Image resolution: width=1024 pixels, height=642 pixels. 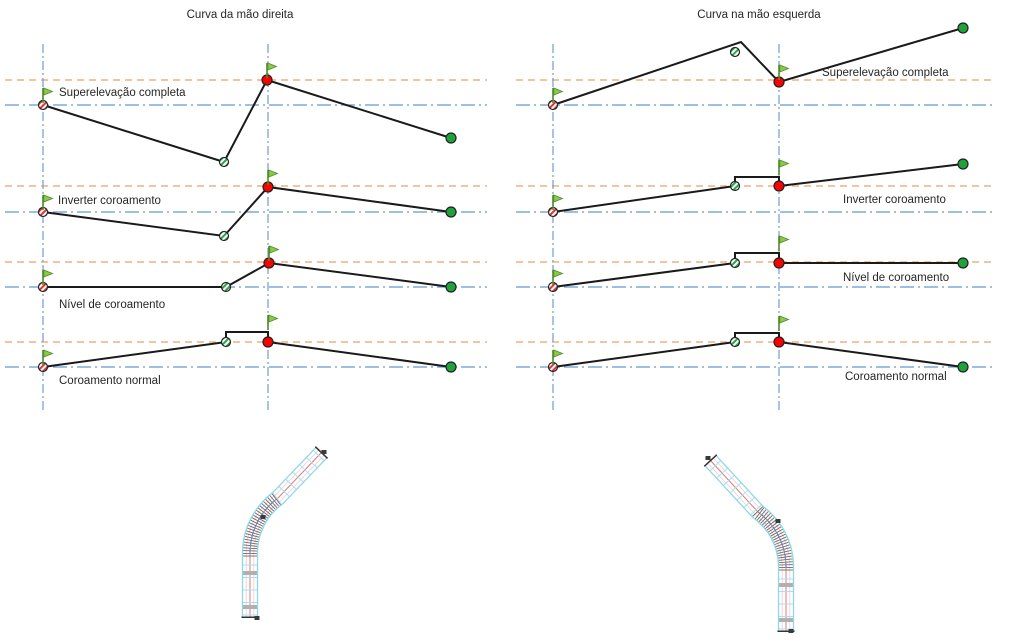 I want to click on right-hand-curve-plan, so click(x=285, y=533).